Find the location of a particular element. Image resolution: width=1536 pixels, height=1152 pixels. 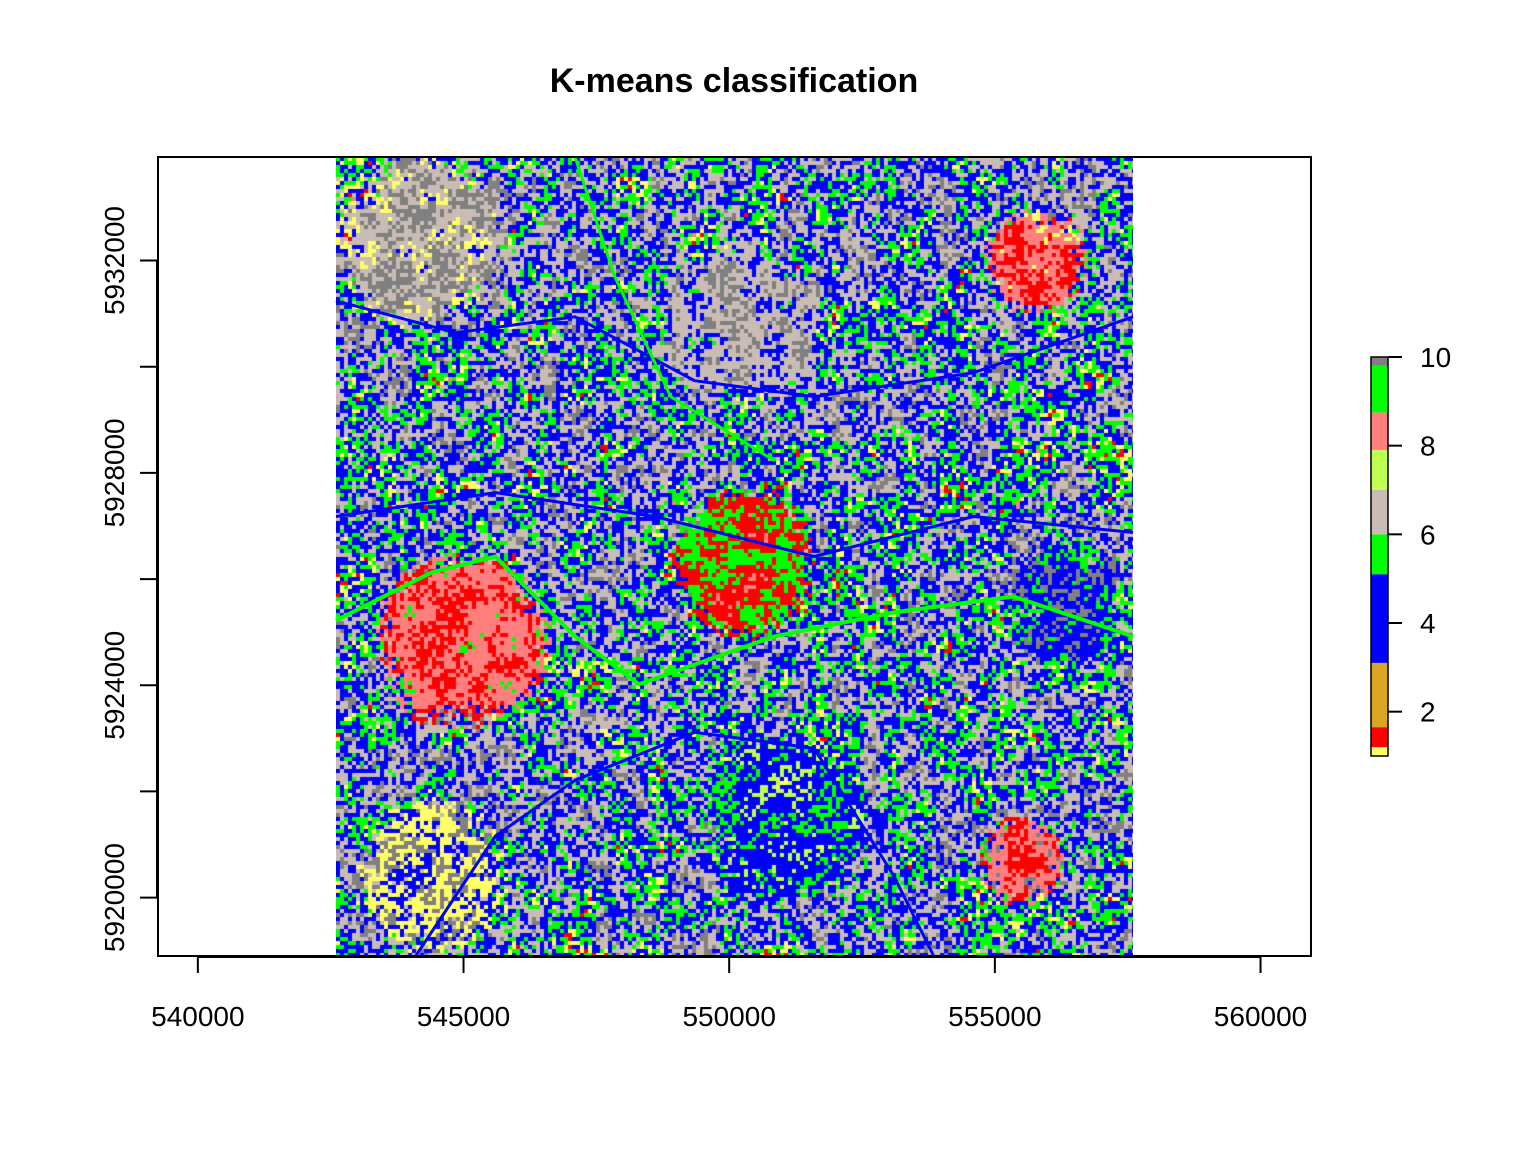

legend-tick-label: 2 is located at coordinates (1428, 712).